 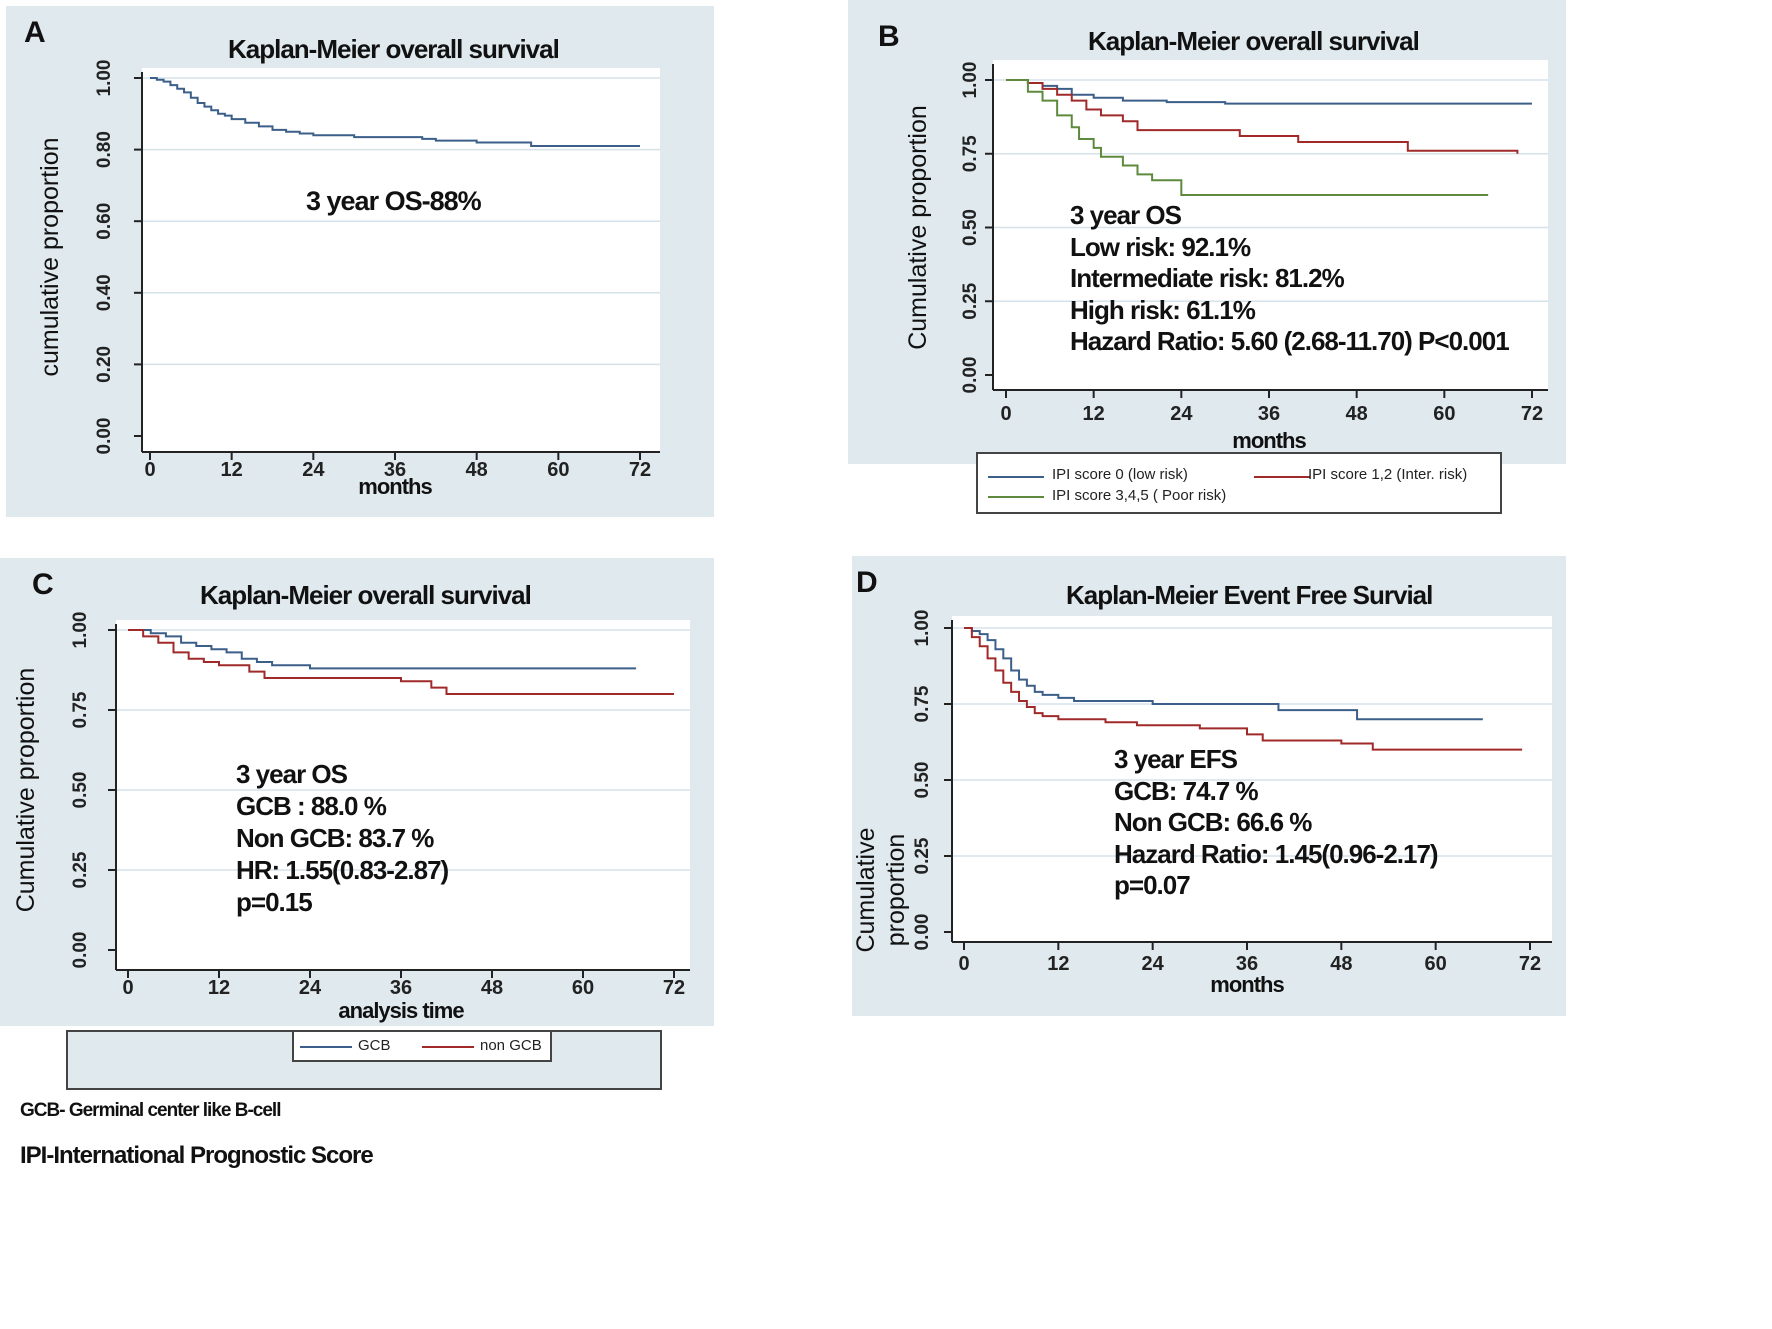 I want to click on footnote-ipi: IPI-International Prognostic Score, so click(x=197, y=1155).